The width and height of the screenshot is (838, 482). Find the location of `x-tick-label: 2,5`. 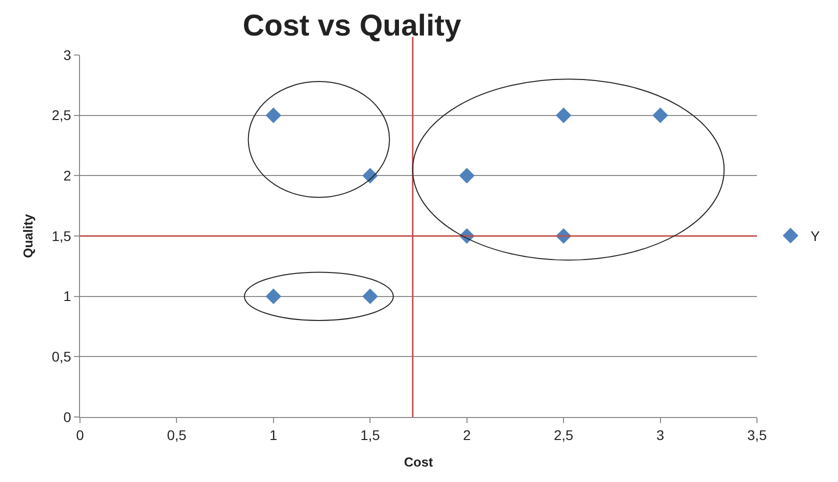

x-tick-label: 2,5 is located at coordinates (564, 434).